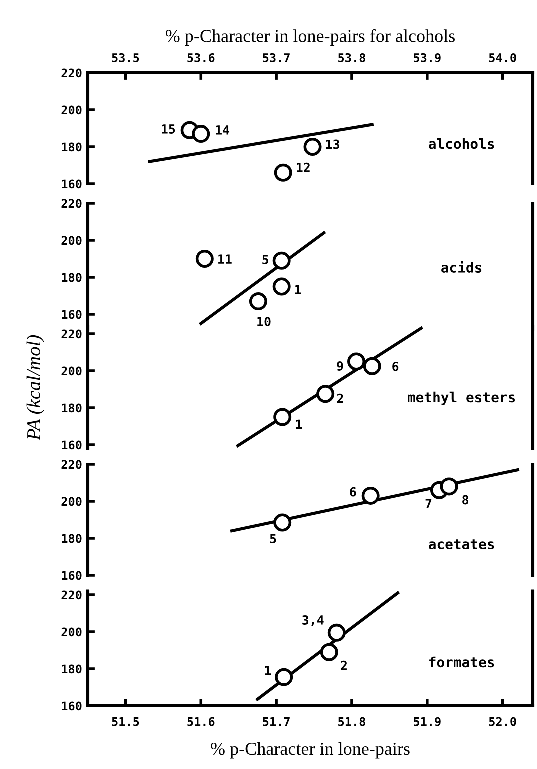 The image size is (537, 769). Describe the element at coordinates (502, 57) in the screenshot. I see `x-tick-label: 54.0` at that location.